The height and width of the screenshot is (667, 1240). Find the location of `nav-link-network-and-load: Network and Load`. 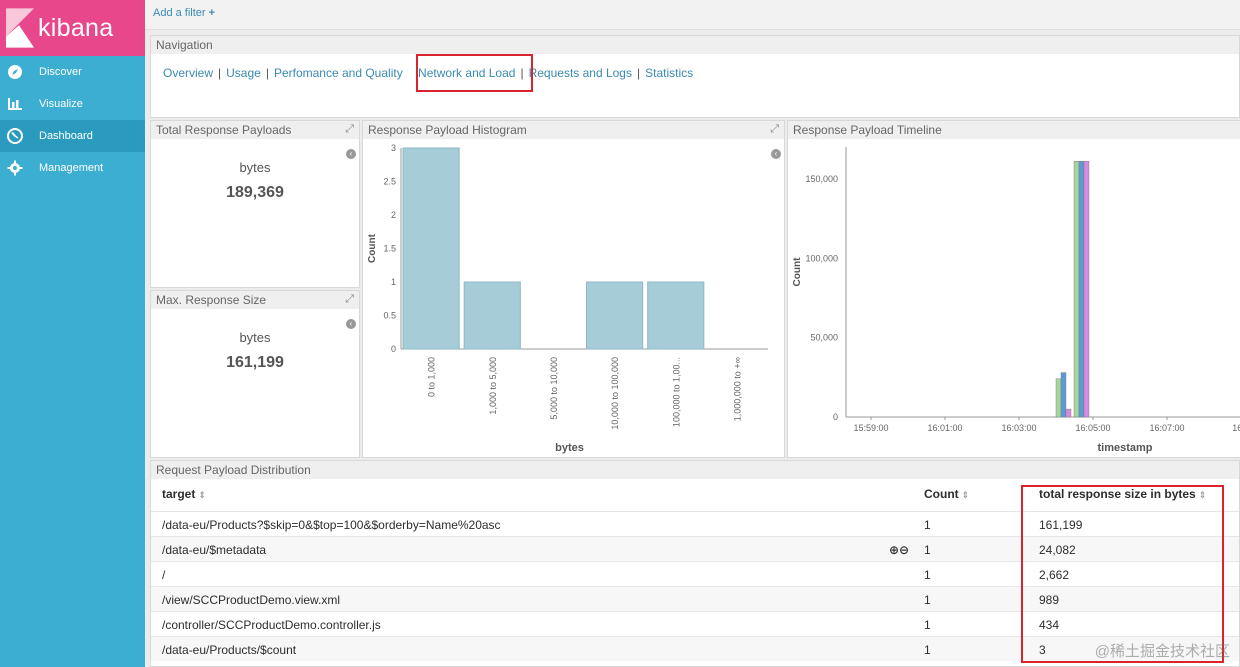

nav-link-network-and-load: Network and Load is located at coordinates (467, 73).